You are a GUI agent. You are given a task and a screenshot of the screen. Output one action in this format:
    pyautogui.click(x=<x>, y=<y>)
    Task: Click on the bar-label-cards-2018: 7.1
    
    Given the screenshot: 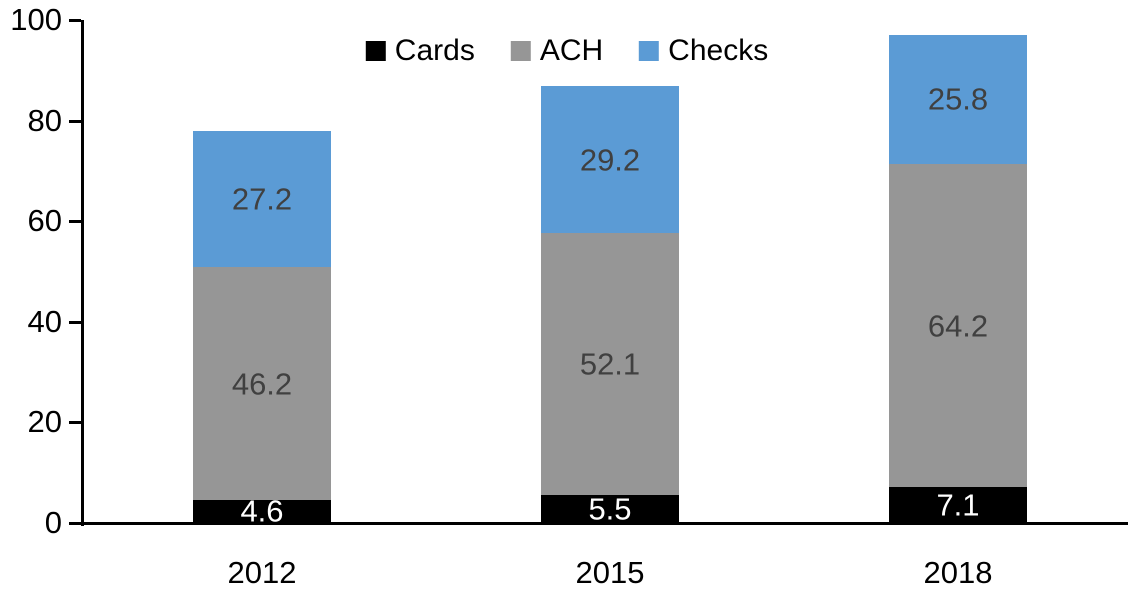 What is the action you would take?
    pyautogui.click(x=958, y=505)
    